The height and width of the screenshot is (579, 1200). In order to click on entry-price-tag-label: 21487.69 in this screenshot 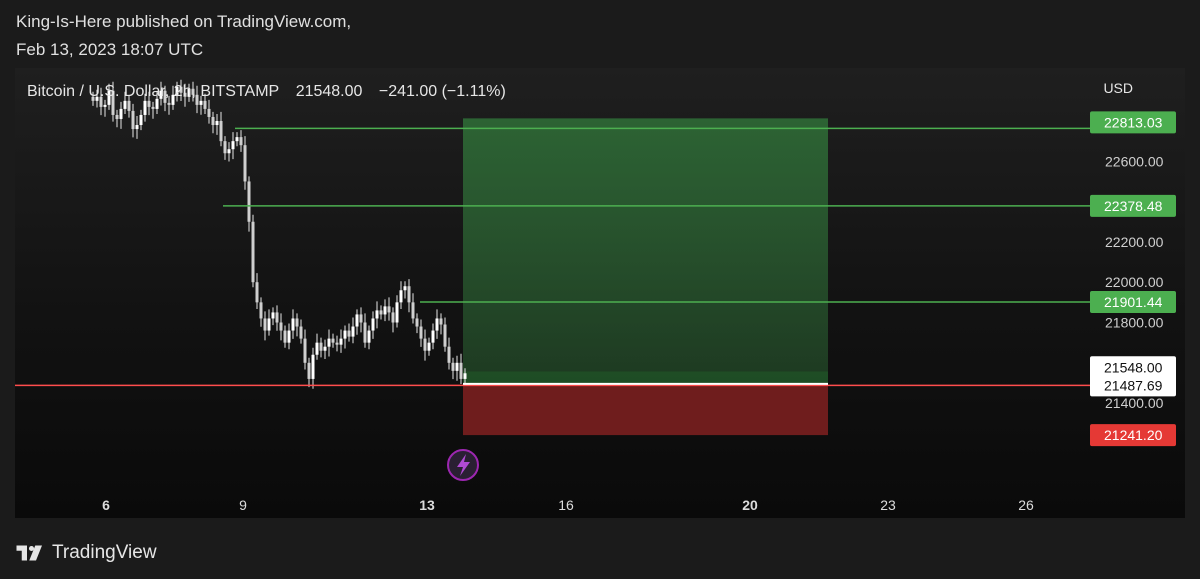, I will do `click(1133, 385)`.